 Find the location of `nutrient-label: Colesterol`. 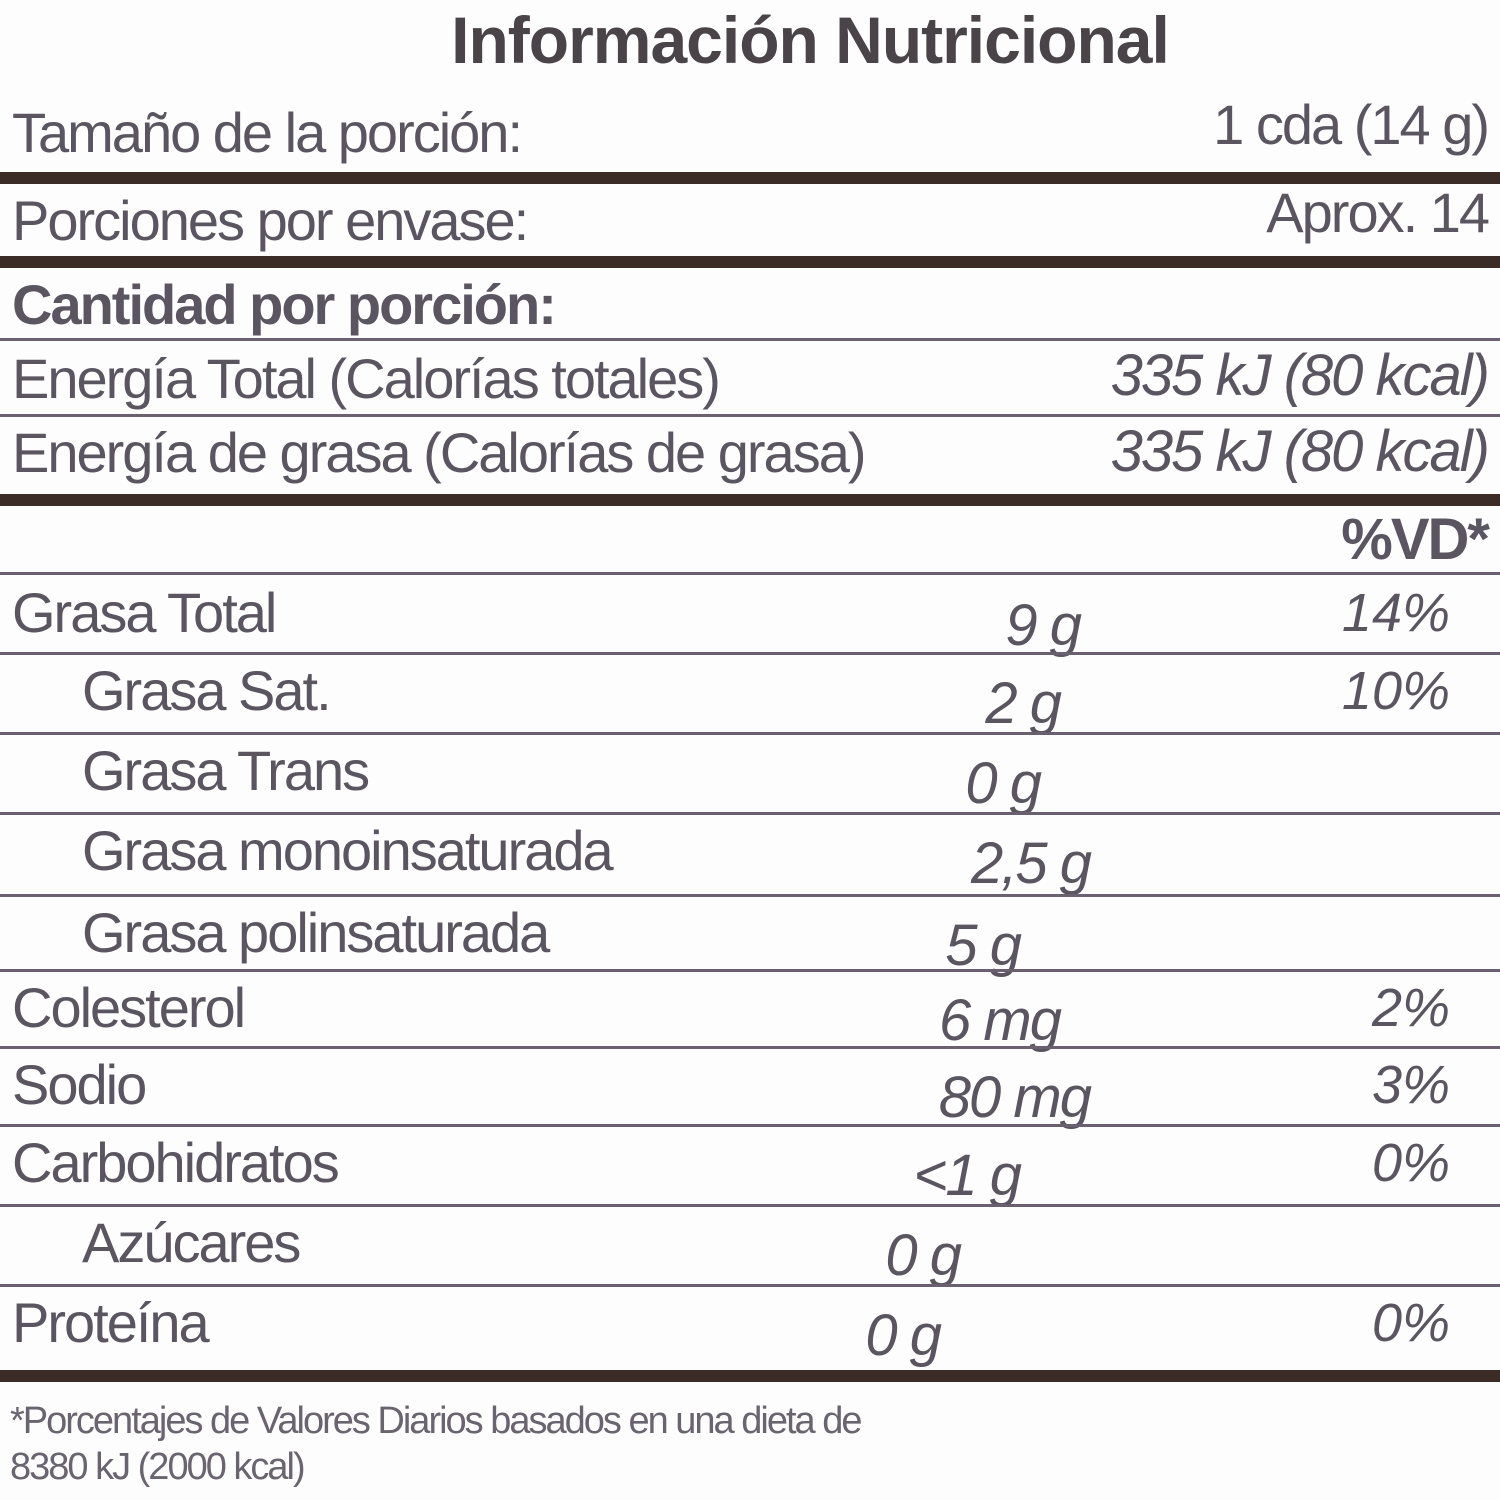

nutrient-label: Colesterol is located at coordinates (129, 1007).